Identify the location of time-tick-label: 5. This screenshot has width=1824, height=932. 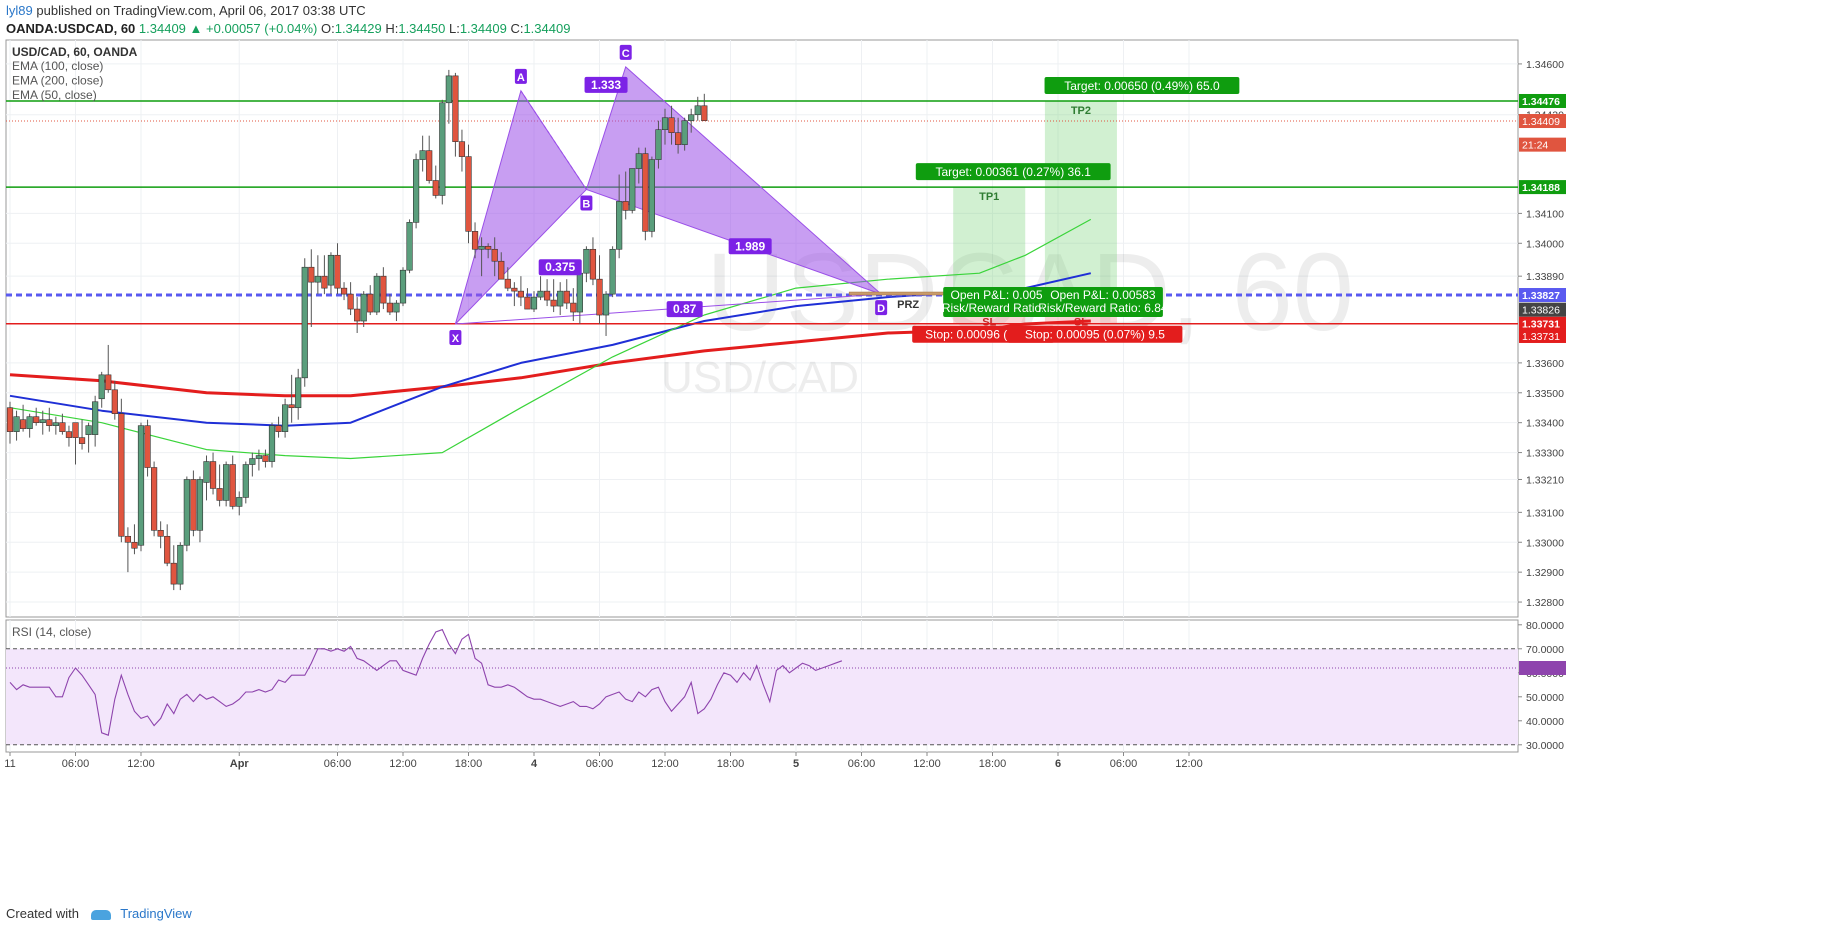
(796, 764).